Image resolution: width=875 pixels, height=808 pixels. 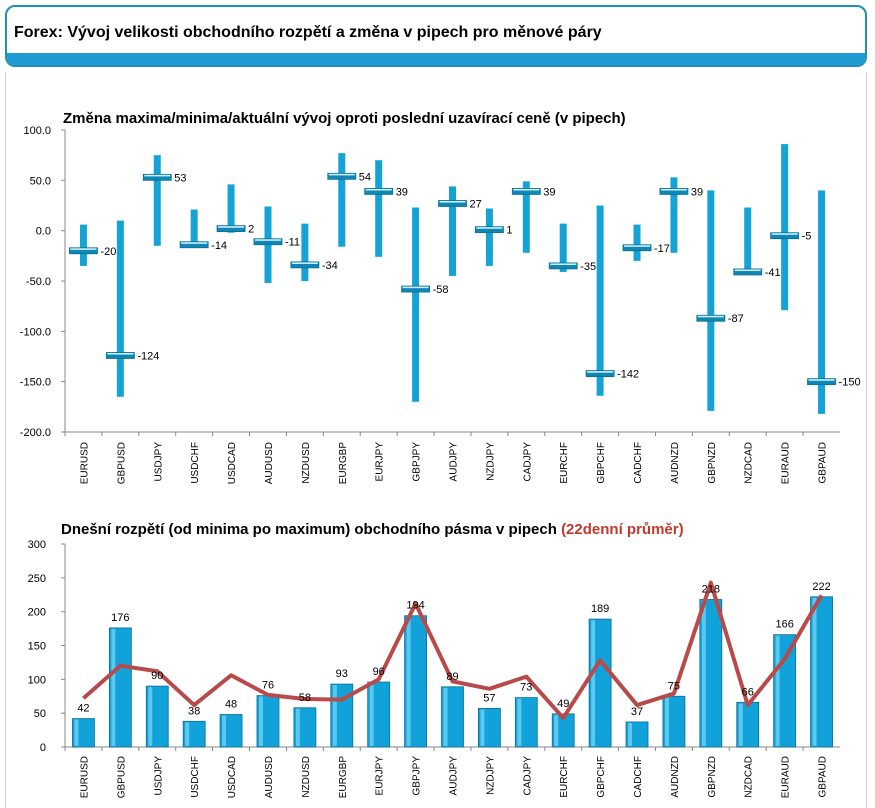 What do you see at coordinates (662, 249) in the screenshot?
I see `current-value-label: -17` at bounding box center [662, 249].